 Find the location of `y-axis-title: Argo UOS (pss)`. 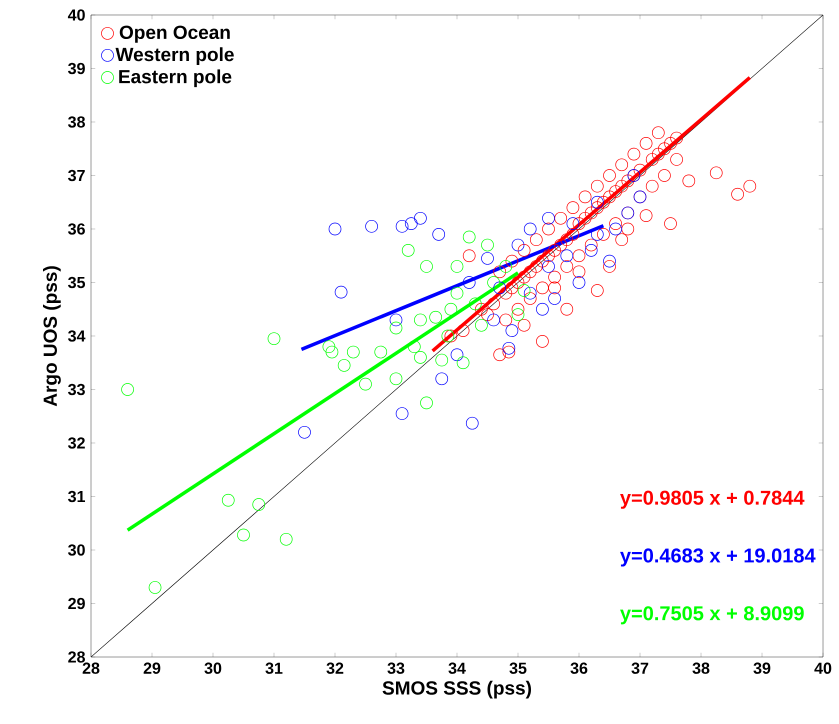

y-axis-title: Argo UOS (pss) is located at coordinates (52, 336).